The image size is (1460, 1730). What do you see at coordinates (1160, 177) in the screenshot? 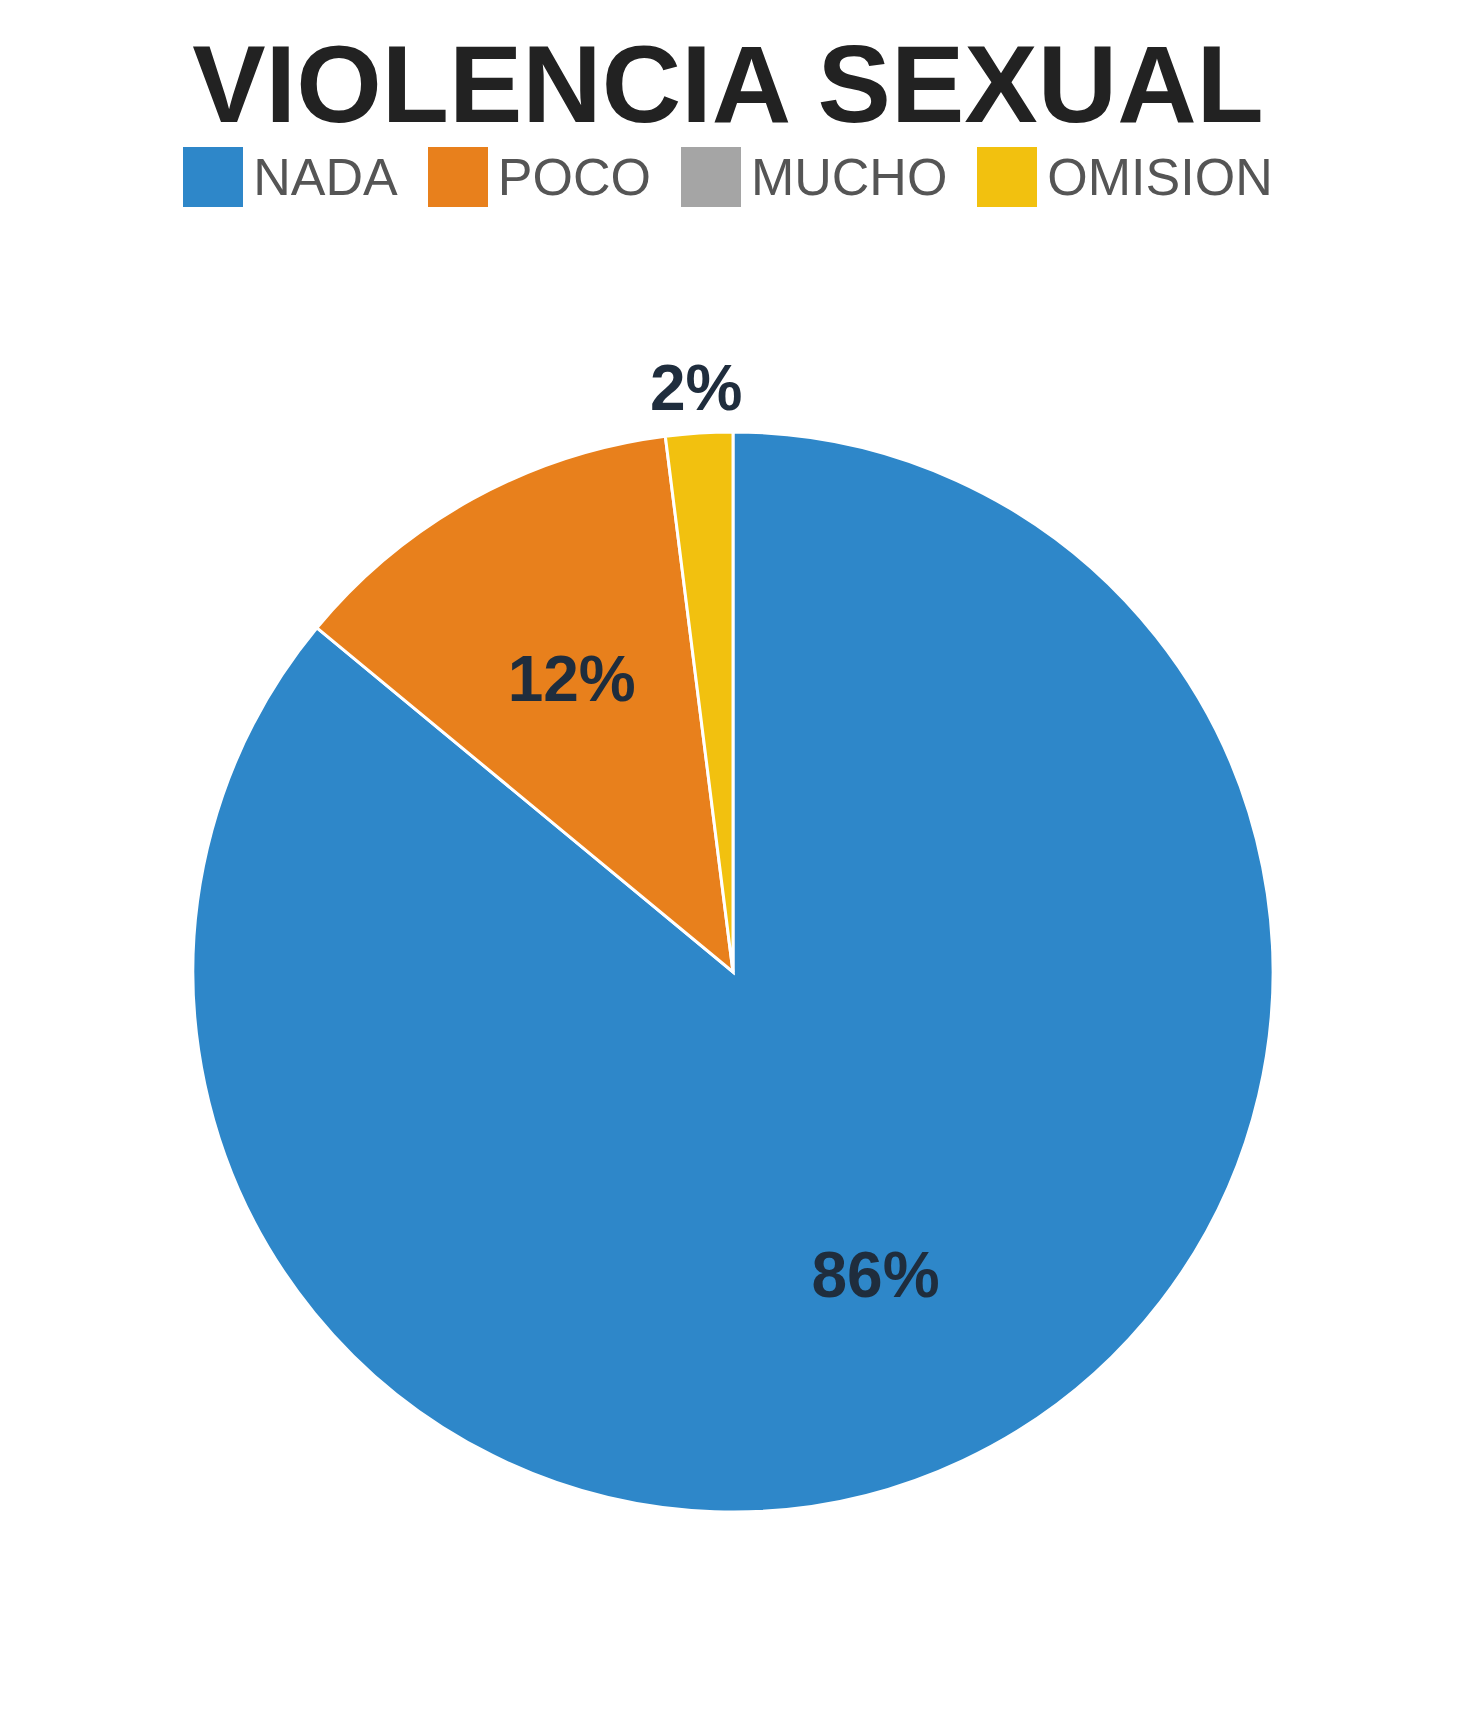
I see `legend-label: OMISION` at bounding box center [1160, 177].